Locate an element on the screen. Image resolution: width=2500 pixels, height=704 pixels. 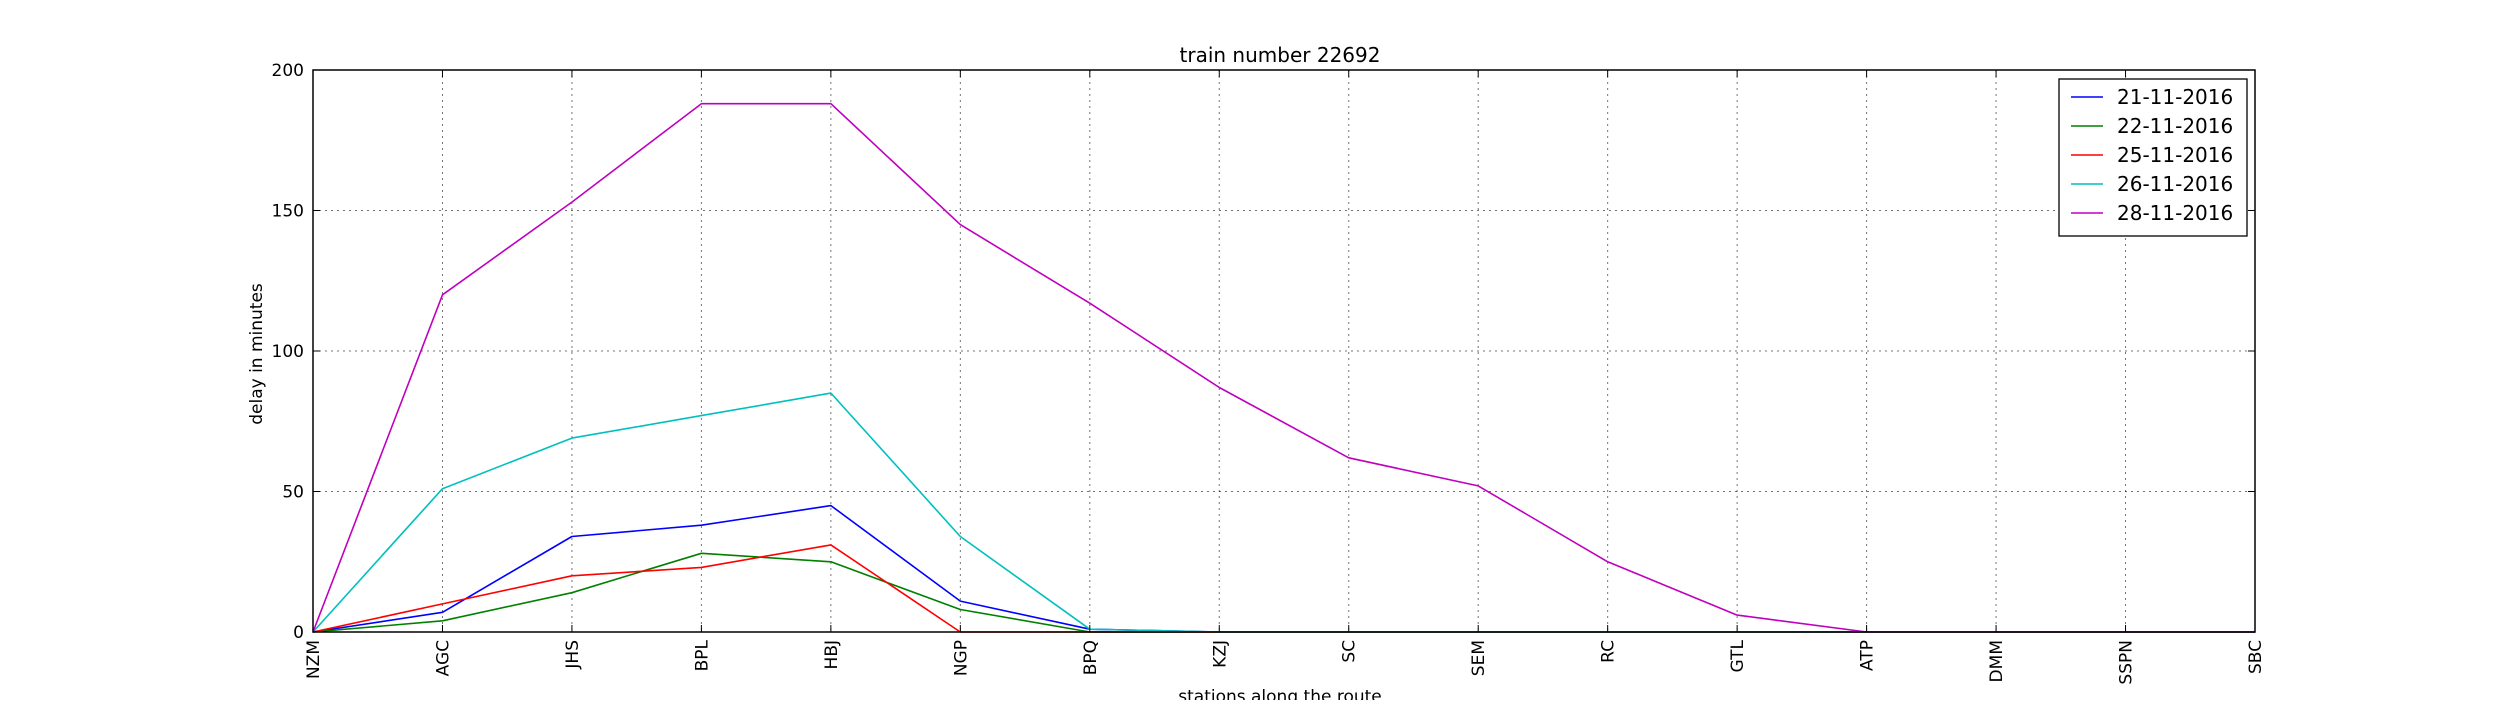
x-tick-label: RC is located at coordinates (1609, 651).